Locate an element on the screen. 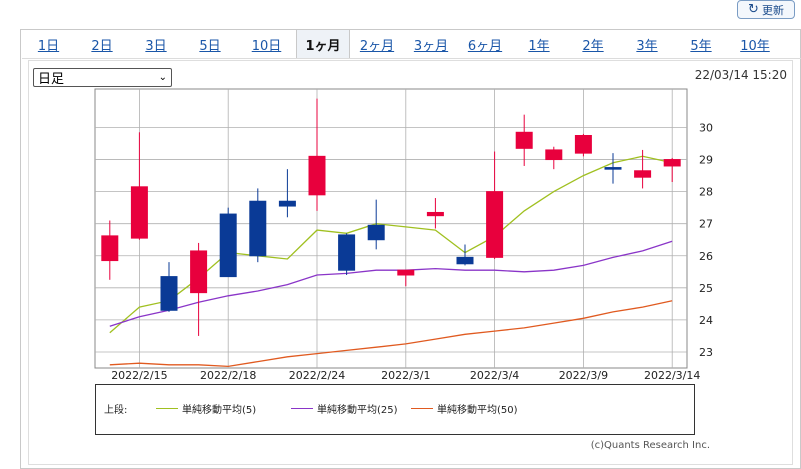 This screenshot has width=801, height=469. legend-label-ma50: 単純移動平均(50) is located at coordinates (477, 410).